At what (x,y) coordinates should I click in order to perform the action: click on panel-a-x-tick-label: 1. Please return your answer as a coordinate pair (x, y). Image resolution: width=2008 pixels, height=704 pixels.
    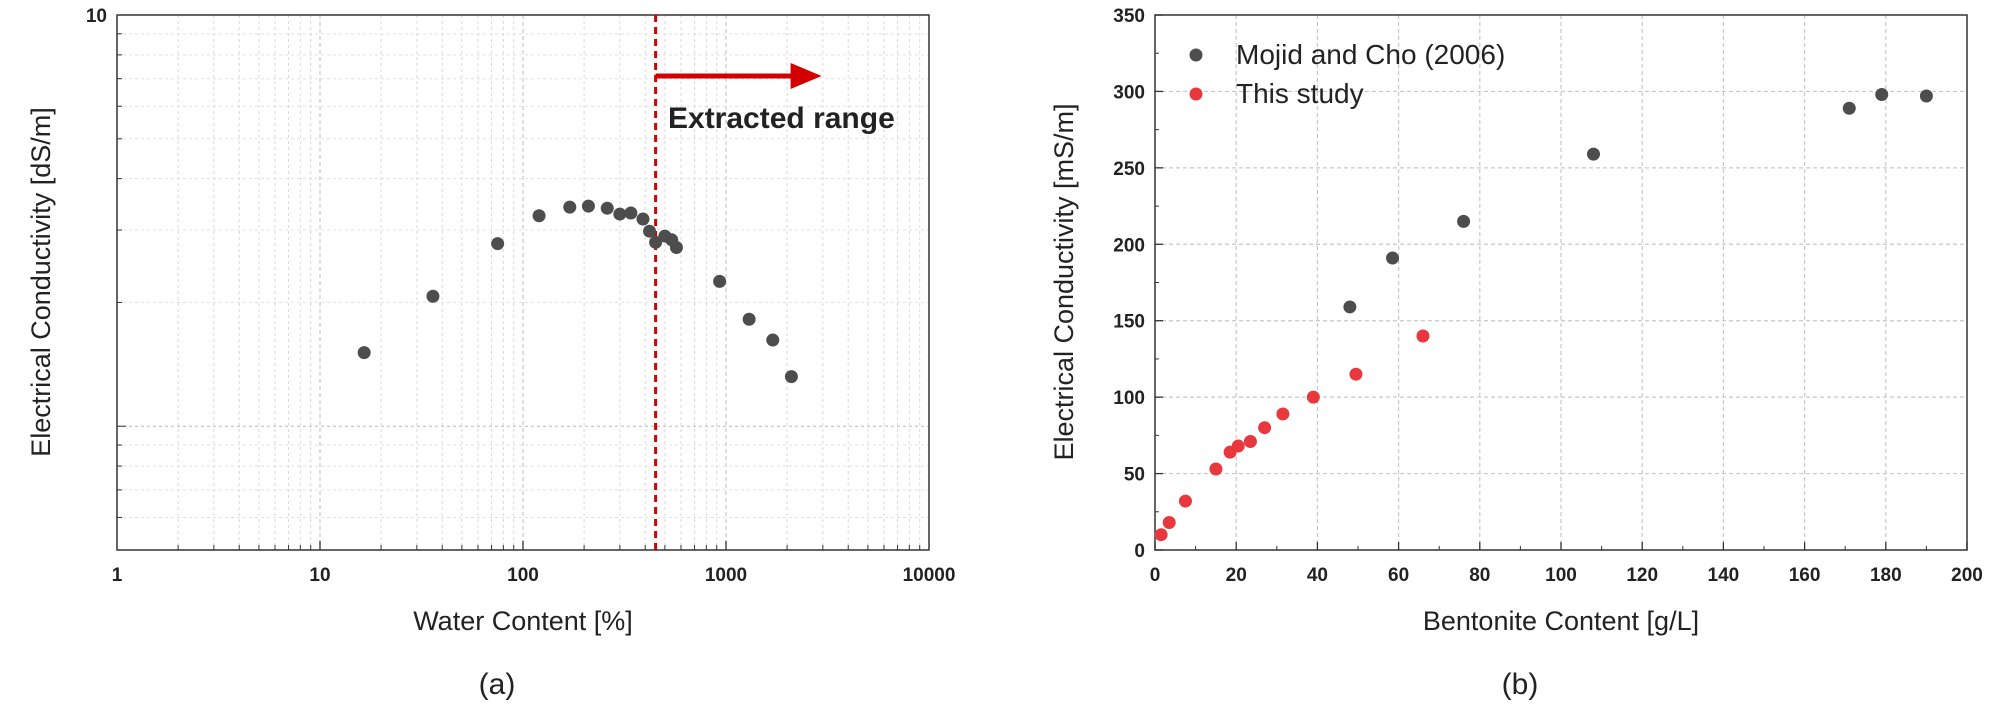
    Looking at the image, I should click on (117, 575).